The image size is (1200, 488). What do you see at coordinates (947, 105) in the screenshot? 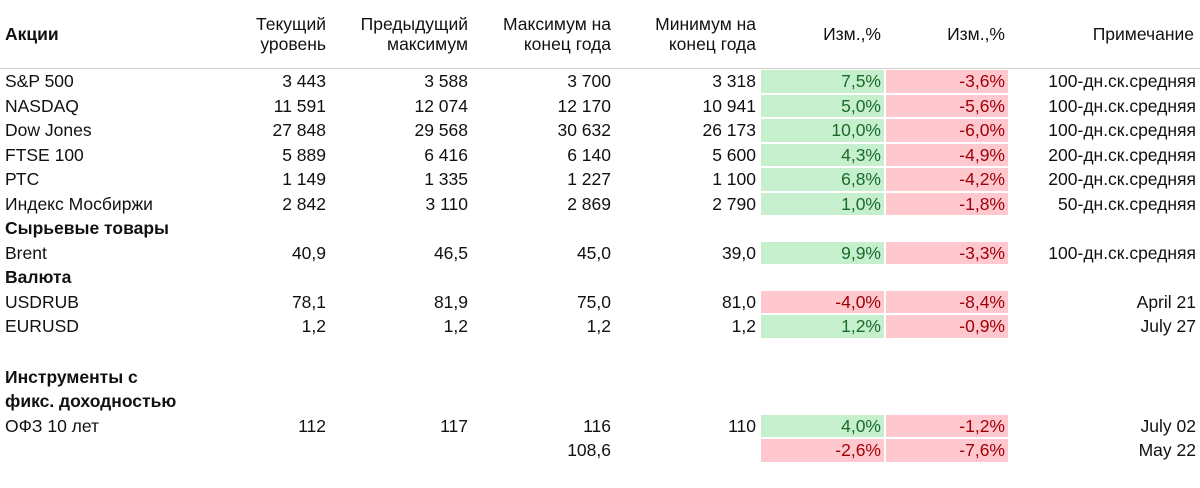
I see `change-2-cell: -5,6%` at bounding box center [947, 105].